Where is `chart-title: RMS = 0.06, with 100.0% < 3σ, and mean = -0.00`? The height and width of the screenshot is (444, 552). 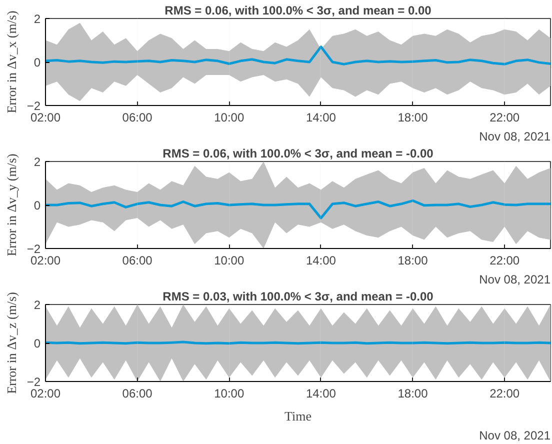
chart-title: RMS = 0.06, with 100.0% < 3σ, and mean = -0.00 is located at coordinates (298, 153).